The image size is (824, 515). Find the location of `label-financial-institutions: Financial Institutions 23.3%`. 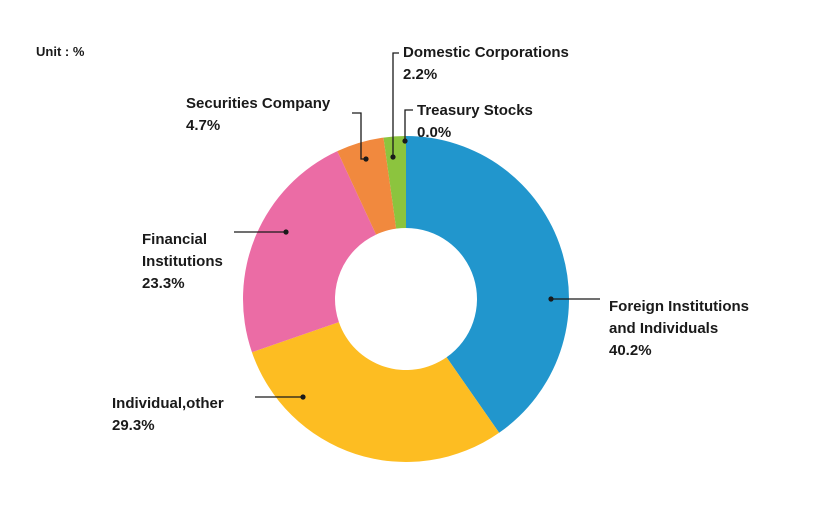

label-financial-institutions: Financial Institutions 23.3% is located at coordinates (182, 262).